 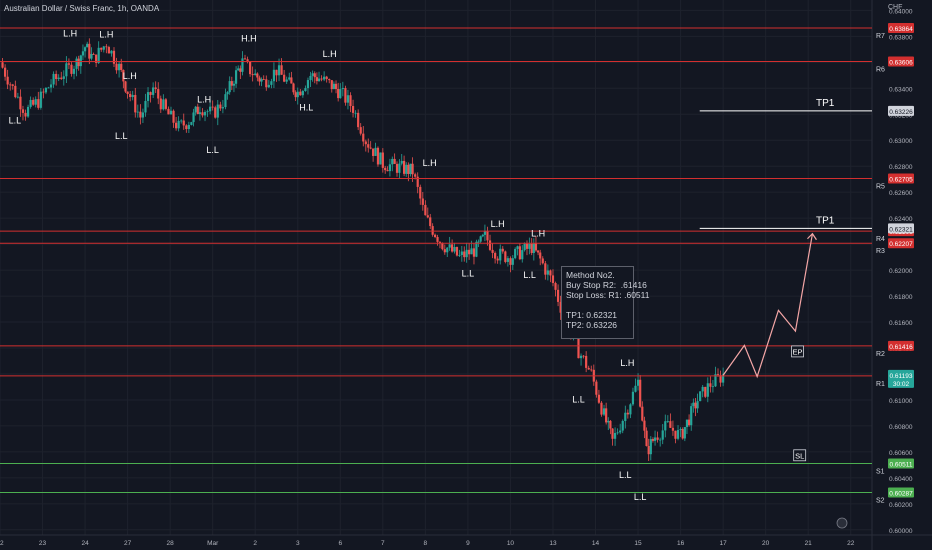 I want to click on x-tick-label: 15, so click(x=638, y=543).